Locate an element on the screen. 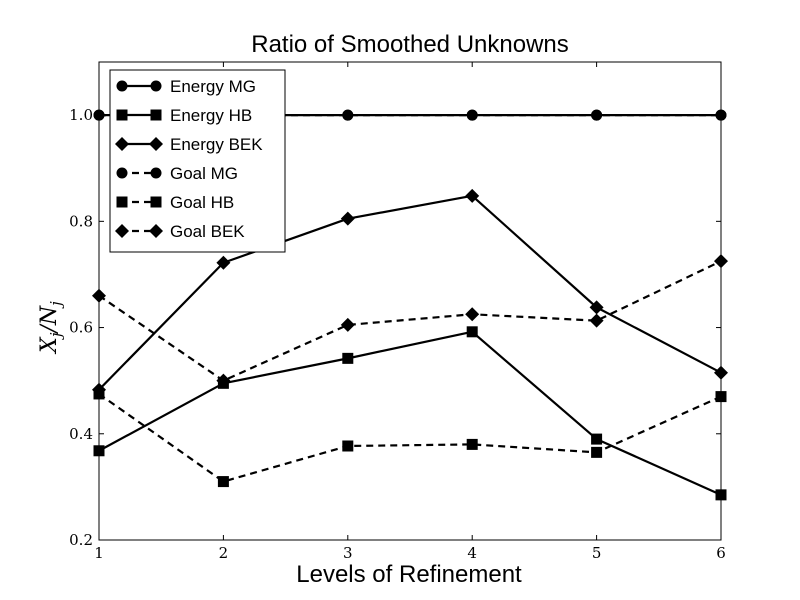 Image resolution: width=800 pixels, height=600 pixels. series-line-goal-hb is located at coordinates (410, 438).